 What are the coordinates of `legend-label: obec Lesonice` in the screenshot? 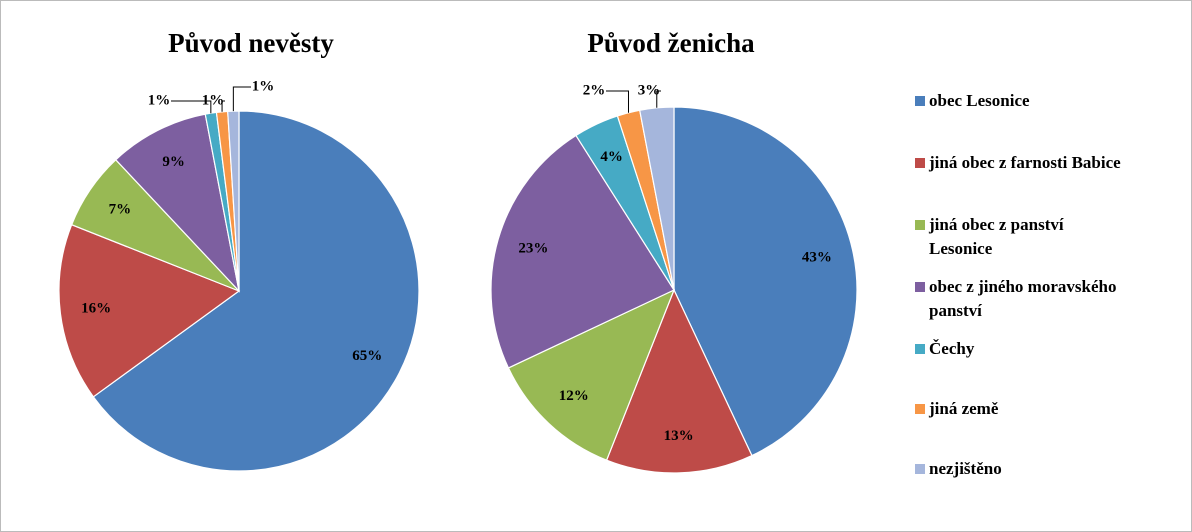 It's located at (979, 100).